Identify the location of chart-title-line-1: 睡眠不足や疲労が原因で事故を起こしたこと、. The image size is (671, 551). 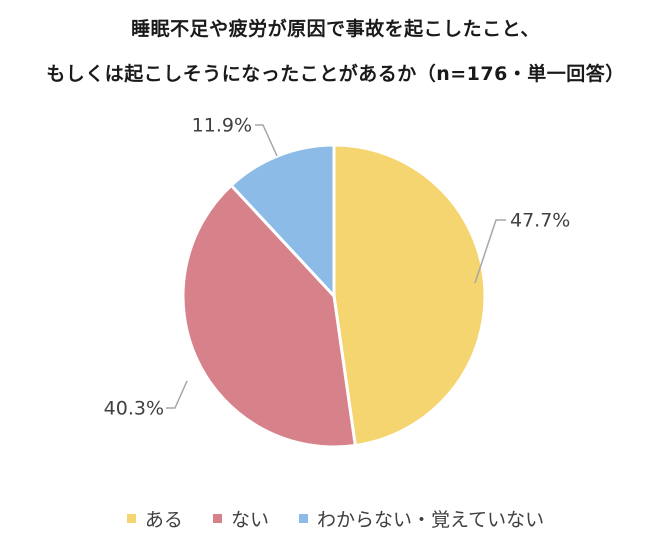
(335, 29).